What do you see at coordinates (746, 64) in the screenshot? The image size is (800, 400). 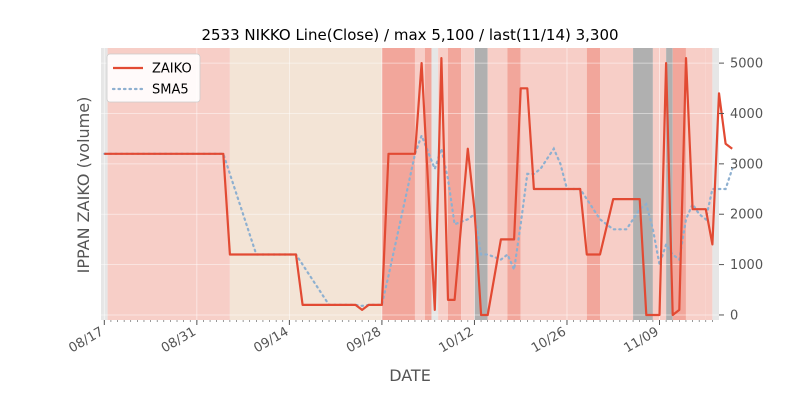 I see `y-tick-label: 5000` at bounding box center [746, 64].